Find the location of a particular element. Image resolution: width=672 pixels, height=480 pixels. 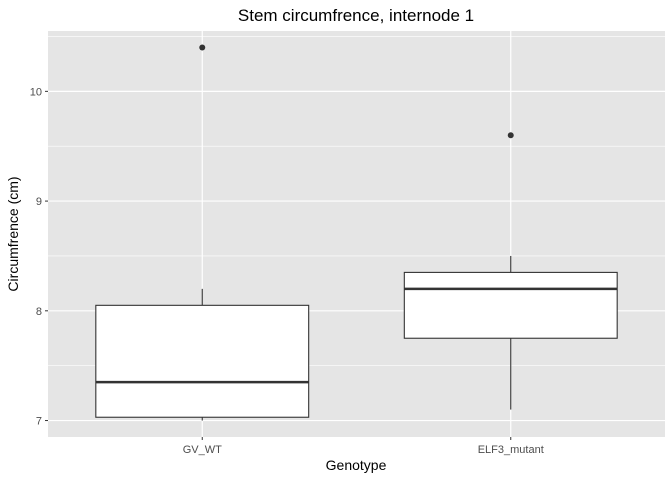

y-axis-ticks: 7 8 9 10 is located at coordinates (39, 257).